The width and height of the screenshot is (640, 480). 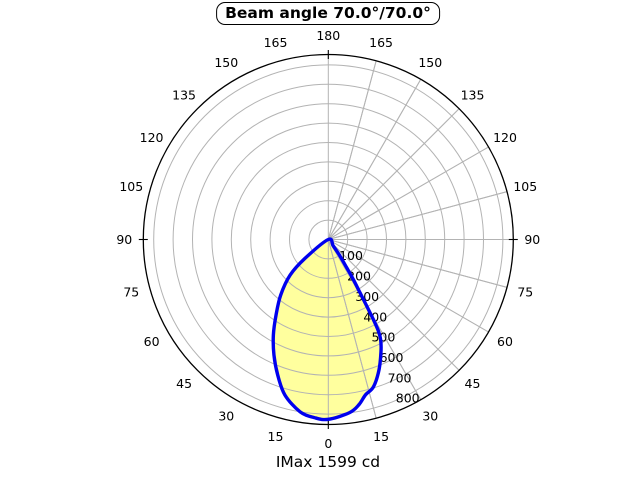 What do you see at coordinates (328, 462) in the screenshot?
I see `imax-caption: IMax 1599 cd` at bounding box center [328, 462].